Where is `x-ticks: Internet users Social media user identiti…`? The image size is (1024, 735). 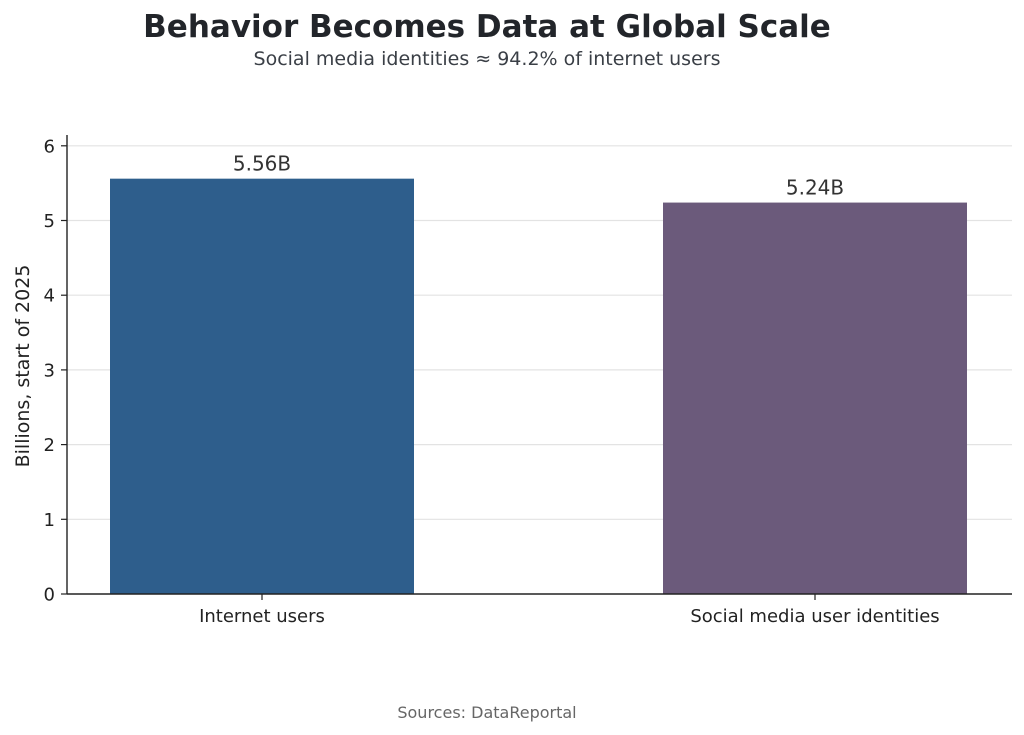
x-ticks: Internet users Social media user identiti… is located at coordinates (569, 610).